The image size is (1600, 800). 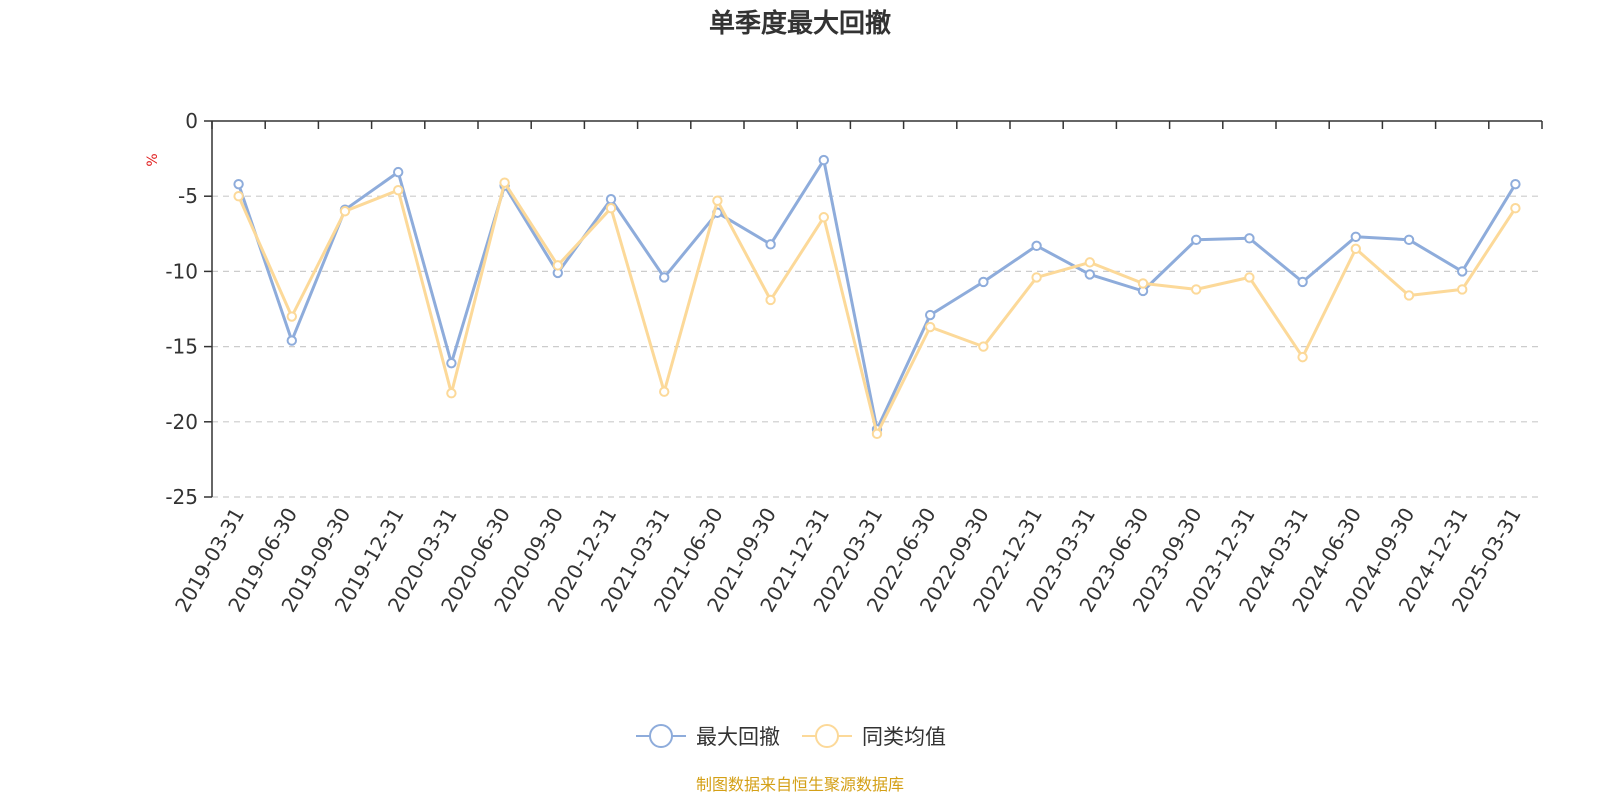 I want to click on y-tick-label: 0, so click(x=191, y=121).